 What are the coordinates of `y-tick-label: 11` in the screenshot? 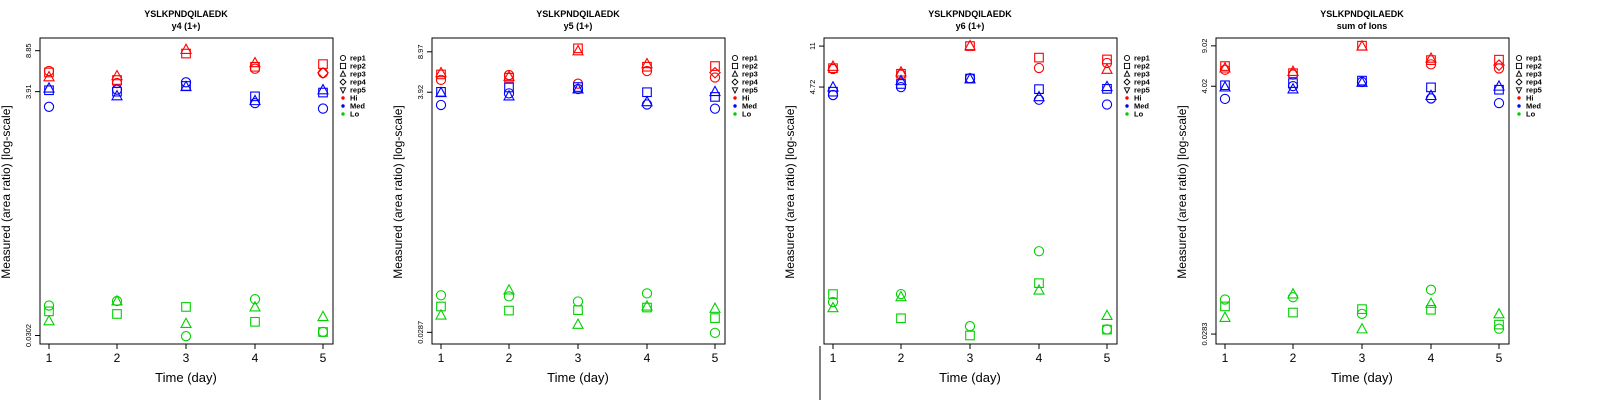 It's located at (812, 46).